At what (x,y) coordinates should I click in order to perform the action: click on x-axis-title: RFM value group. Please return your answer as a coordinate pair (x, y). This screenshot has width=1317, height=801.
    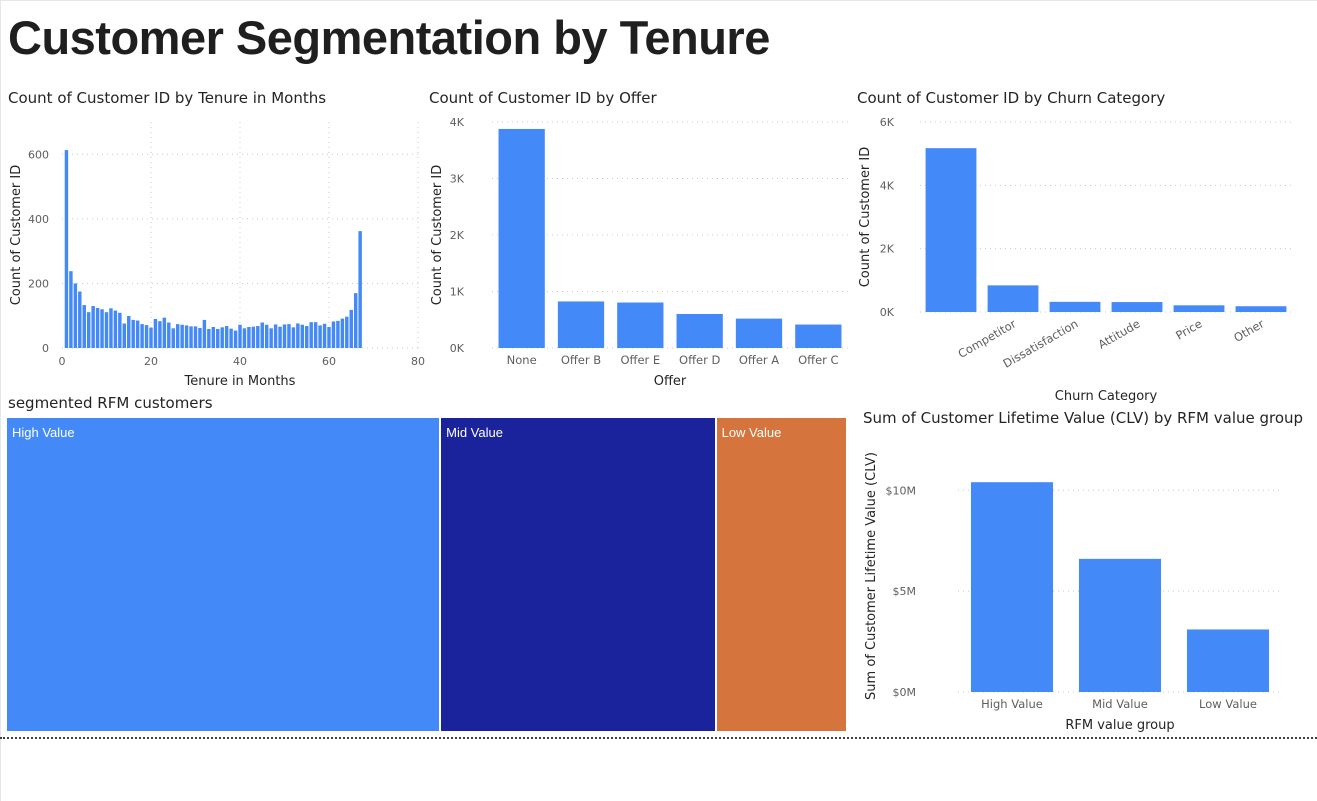
    Looking at the image, I should click on (1119, 725).